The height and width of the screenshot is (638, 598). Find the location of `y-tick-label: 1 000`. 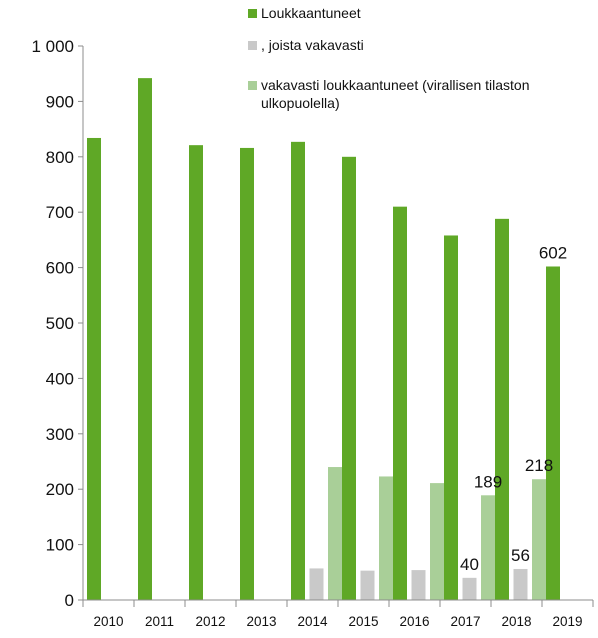

y-tick-label: 1 000 is located at coordinates (52, 46).